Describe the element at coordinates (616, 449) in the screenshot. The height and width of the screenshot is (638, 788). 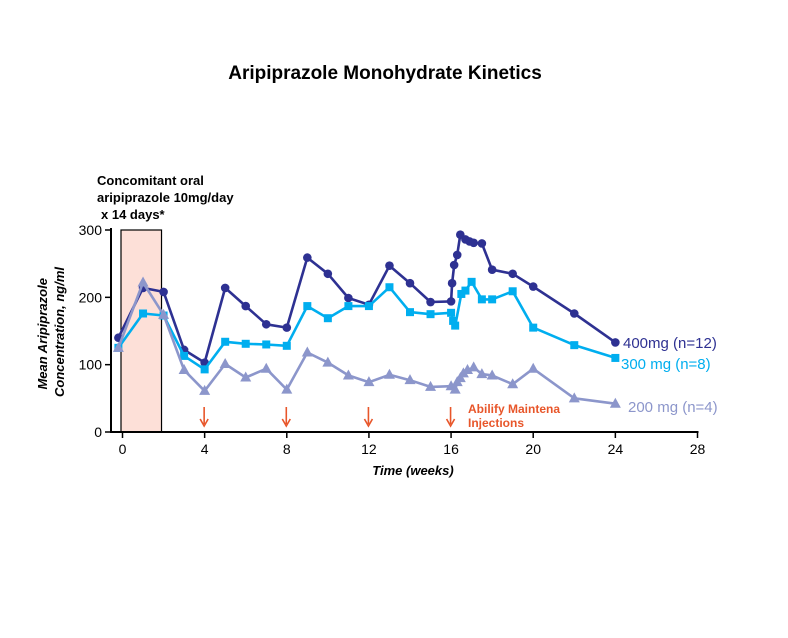
I see `x-tick-label: 24` at that location.